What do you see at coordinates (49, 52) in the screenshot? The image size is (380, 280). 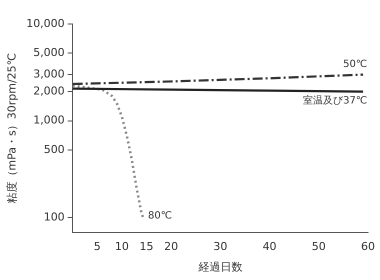 I see `y-tick-label: 5,000` at bounding box center [49, 52].